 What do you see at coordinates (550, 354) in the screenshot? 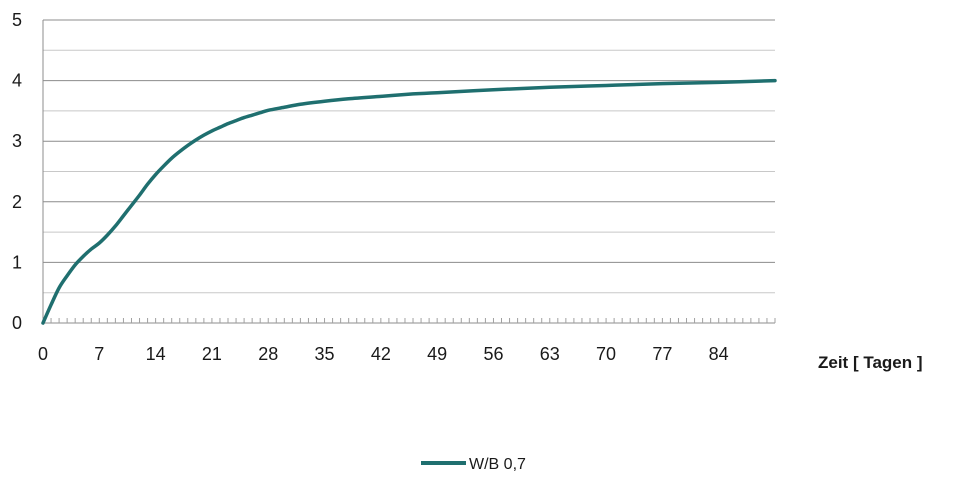
I see `x-tick-label: 63` at bounding box center [550, 354].